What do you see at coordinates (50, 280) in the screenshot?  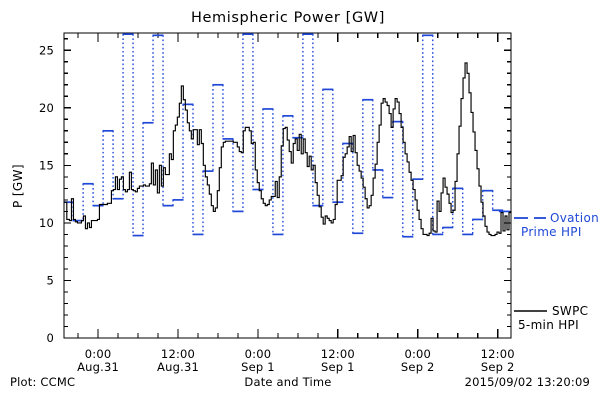 I see `y-tick-label: 5` at bounding box center [50, 280].